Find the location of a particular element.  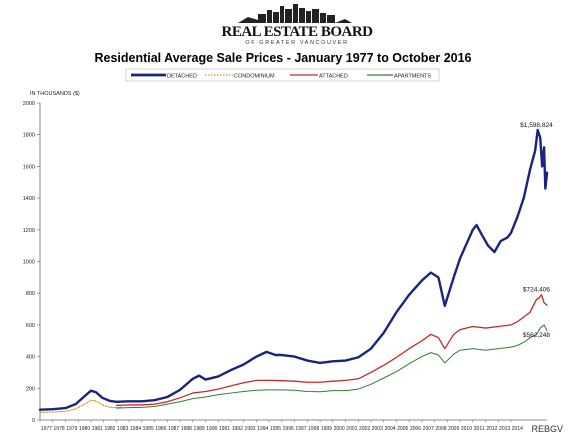

logo-subtitle: OF GREATER VANCOUVER is located at coordinates (296, 43).